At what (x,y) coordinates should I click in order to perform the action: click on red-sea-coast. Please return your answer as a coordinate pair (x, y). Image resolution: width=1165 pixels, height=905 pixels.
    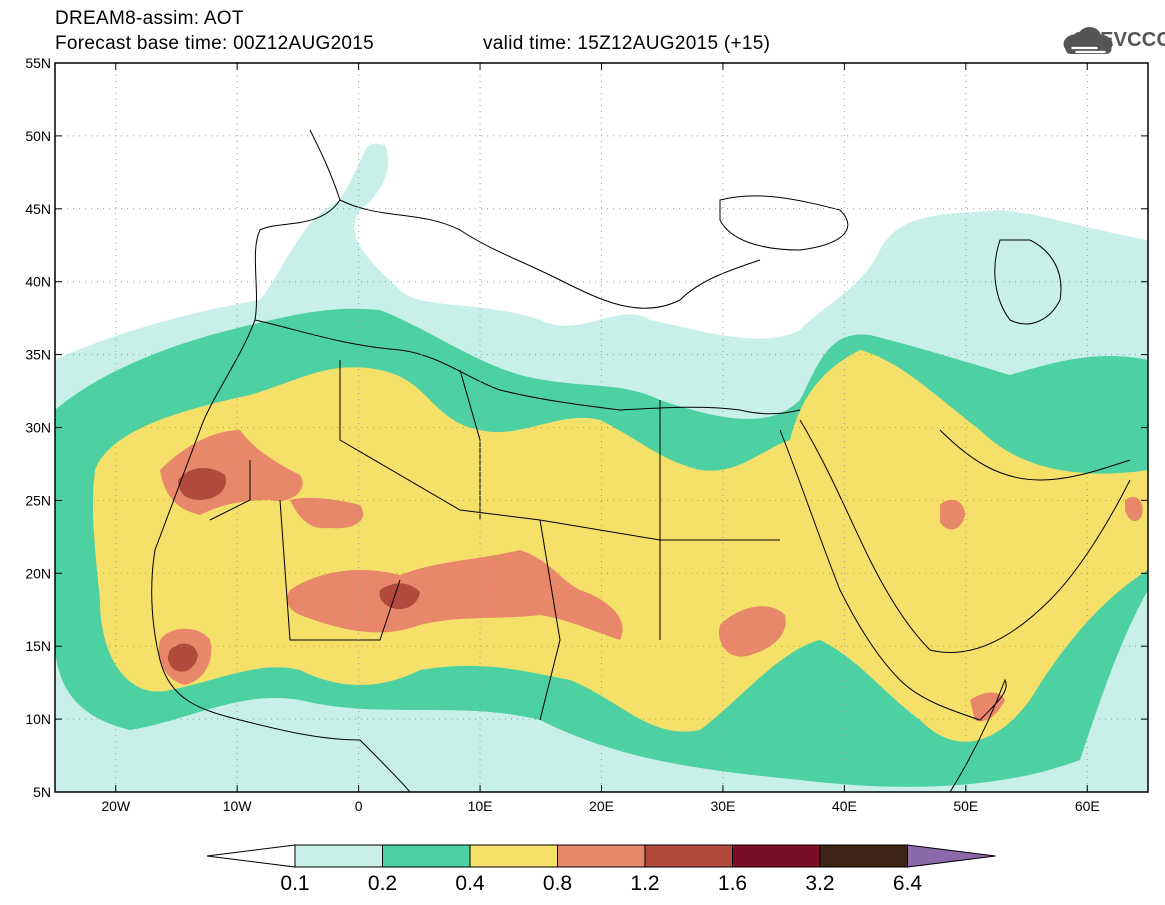
    Looking at the image, I should click on (855, 550).